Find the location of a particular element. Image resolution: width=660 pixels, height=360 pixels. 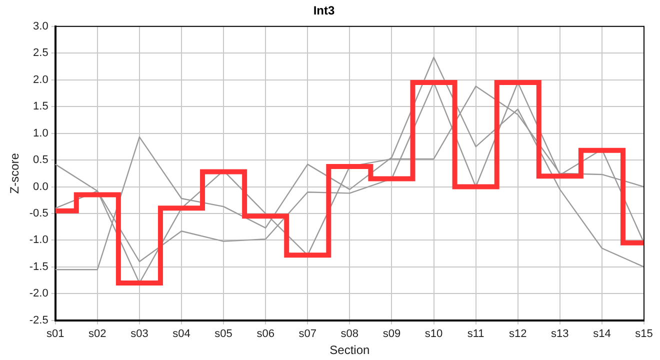

y-tick-label: 2.5 is located at coordinates (40, 53).